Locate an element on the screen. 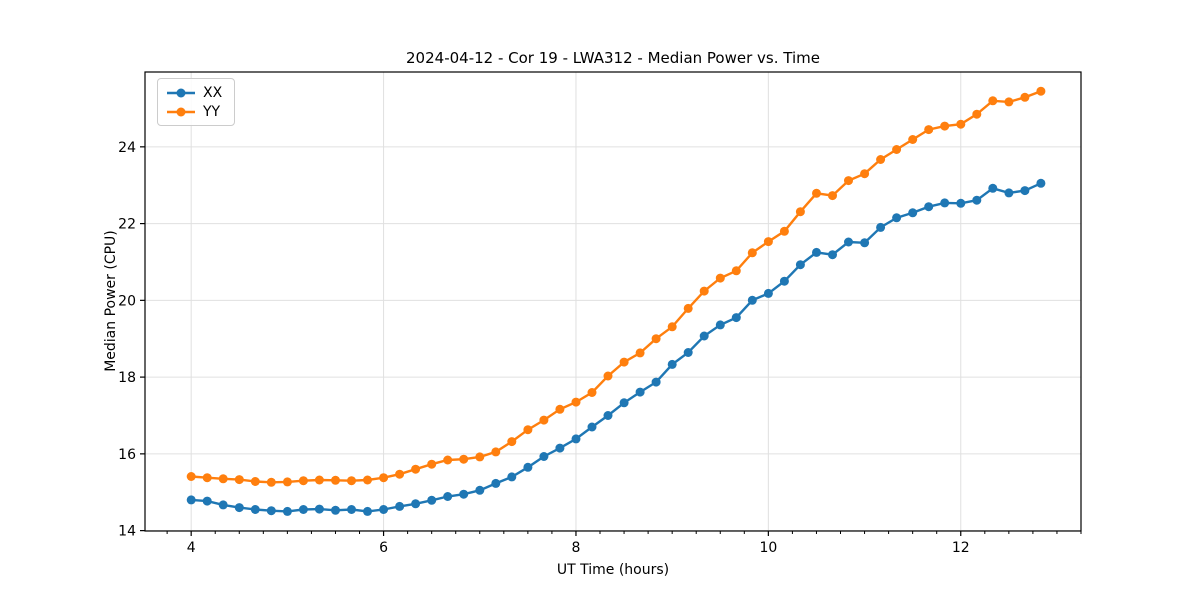 The height and width of the screenshot is (600, 1200). legend-swatch-xx-icon is located at coordinates (181, 92).